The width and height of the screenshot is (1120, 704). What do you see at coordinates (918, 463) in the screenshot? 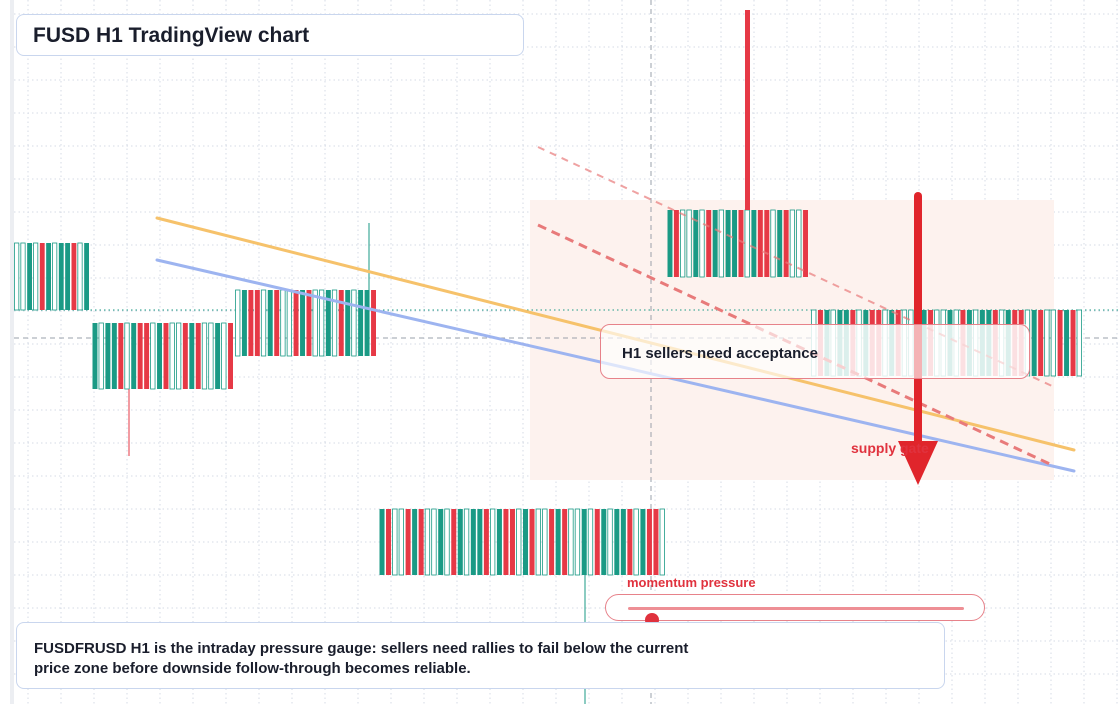
I see `down-arrow-icon` at bounding box center [918, 463].